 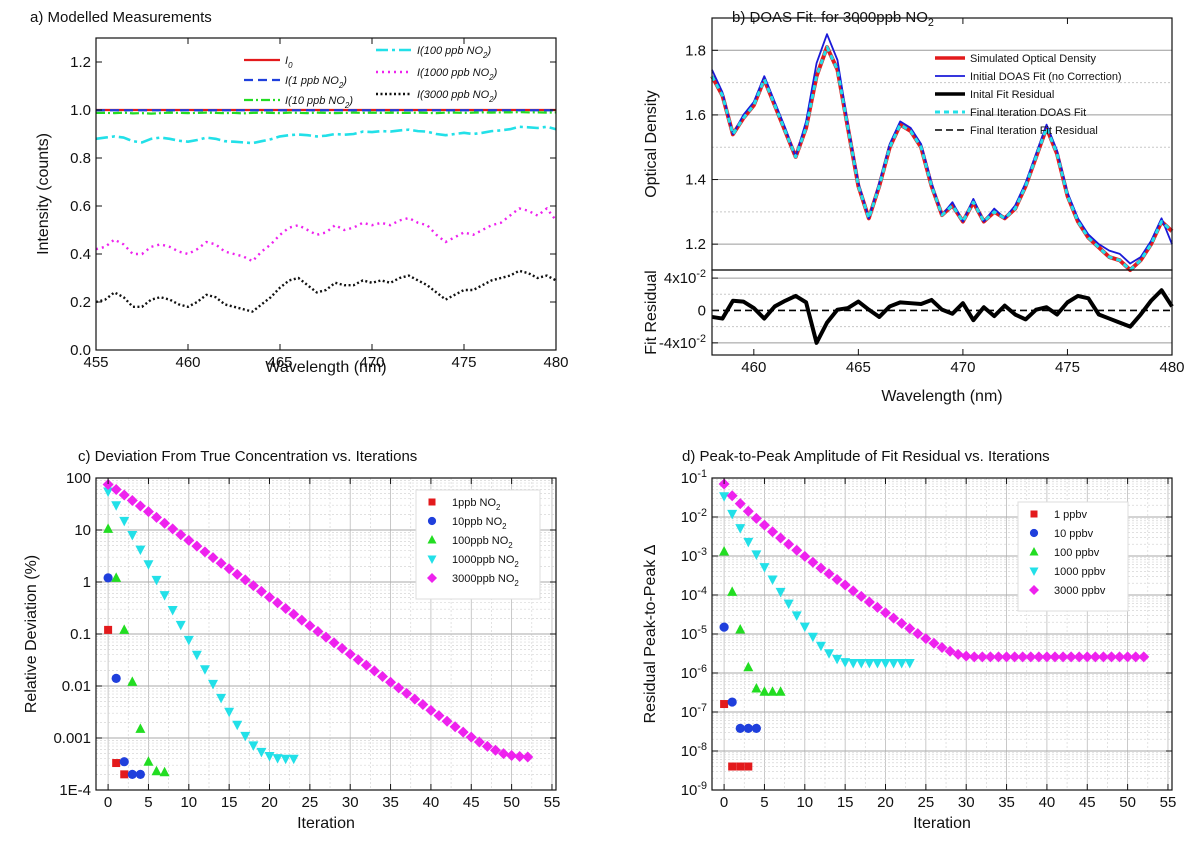 I want to click on panel-c-xtick-label: 45, so click(x=471, y=802).